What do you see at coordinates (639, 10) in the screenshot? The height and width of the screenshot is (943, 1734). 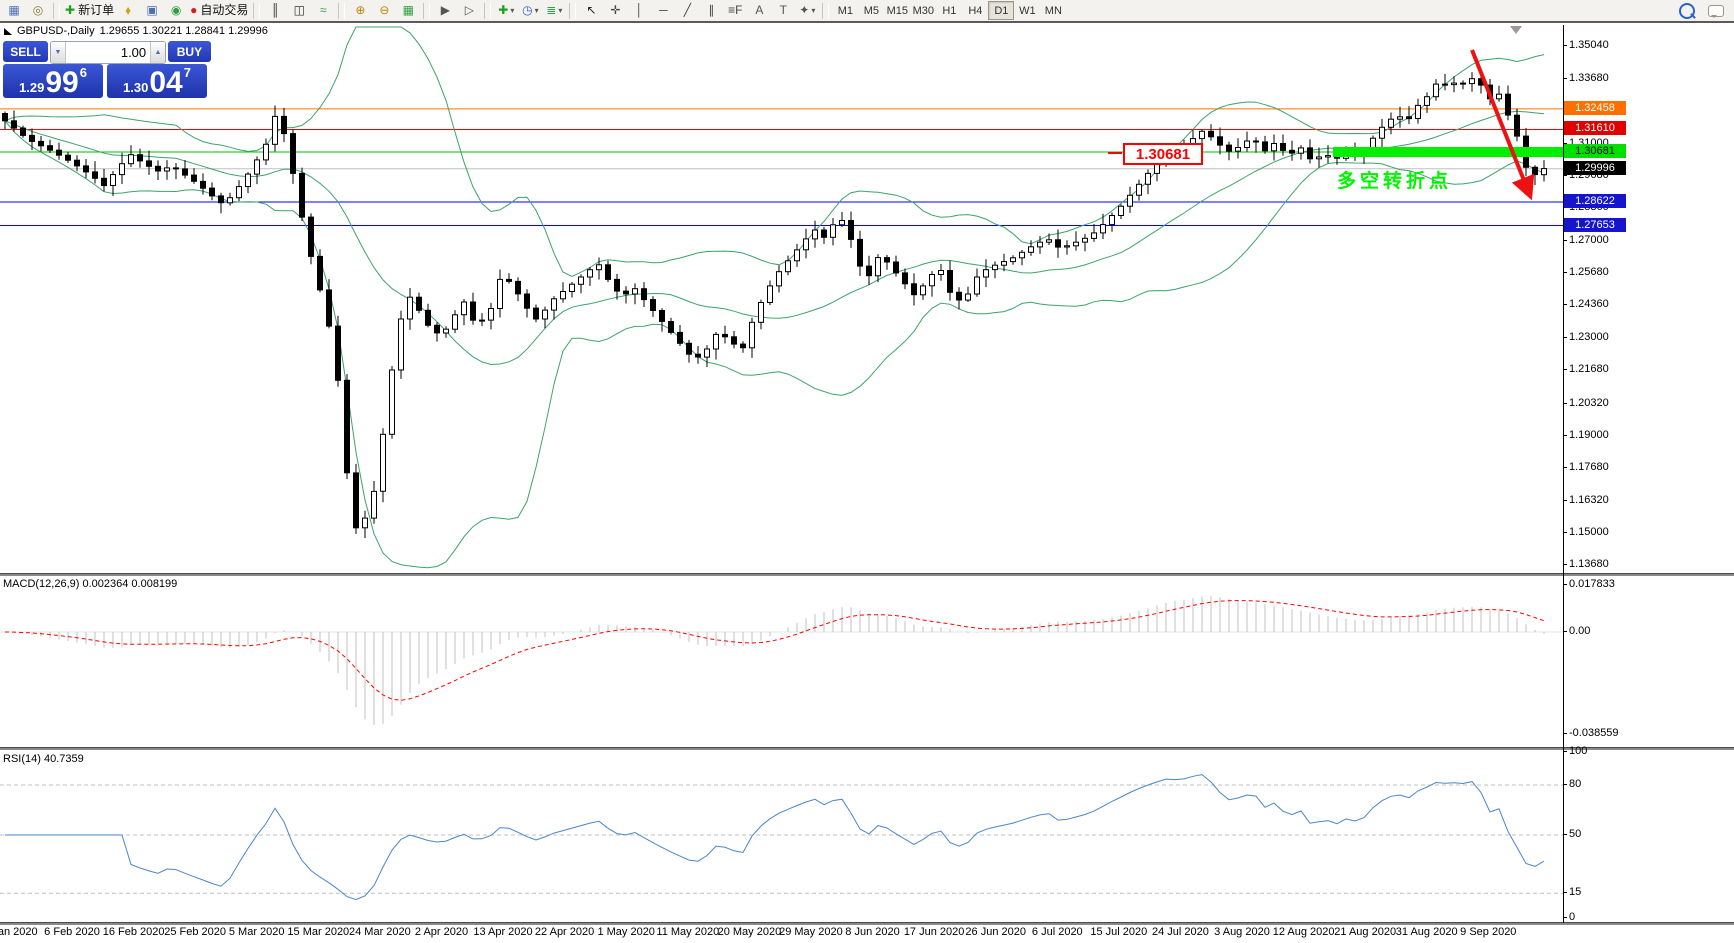 I see `vertical-line-tool: │` at bounding box center [639, 10].